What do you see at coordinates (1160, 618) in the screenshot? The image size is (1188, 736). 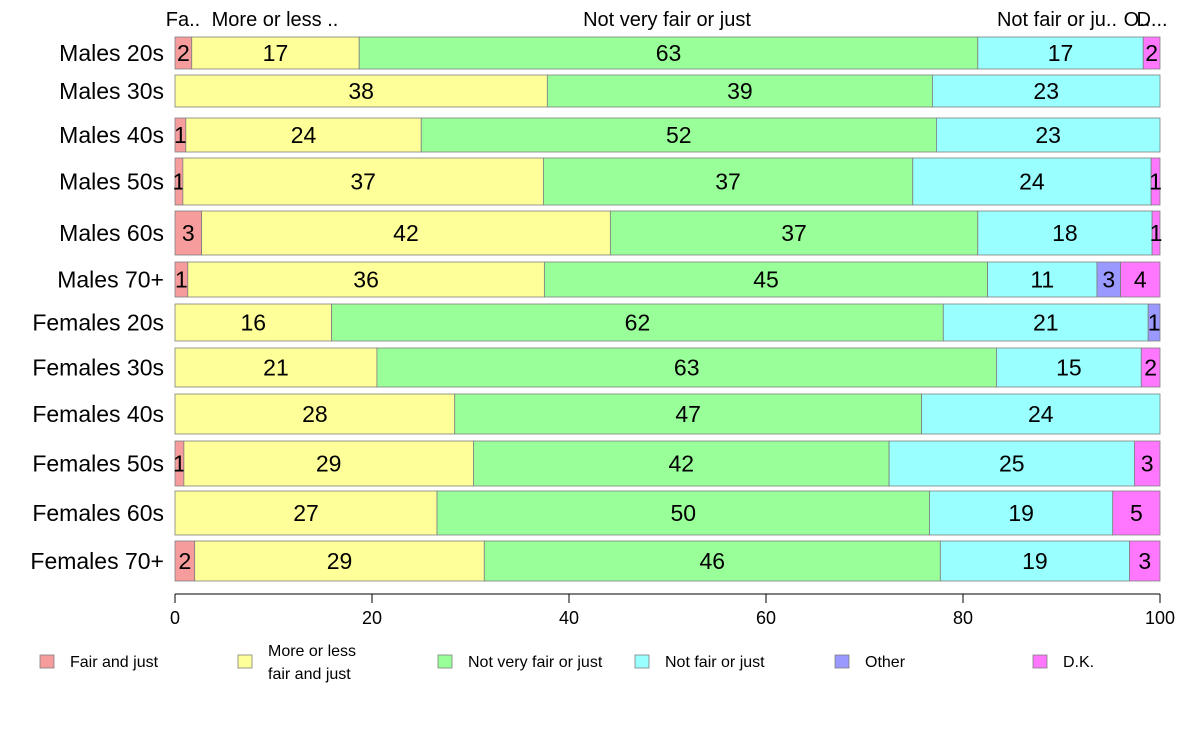 I see `x-tick-label: 100` at bounding box center [1160, 618].